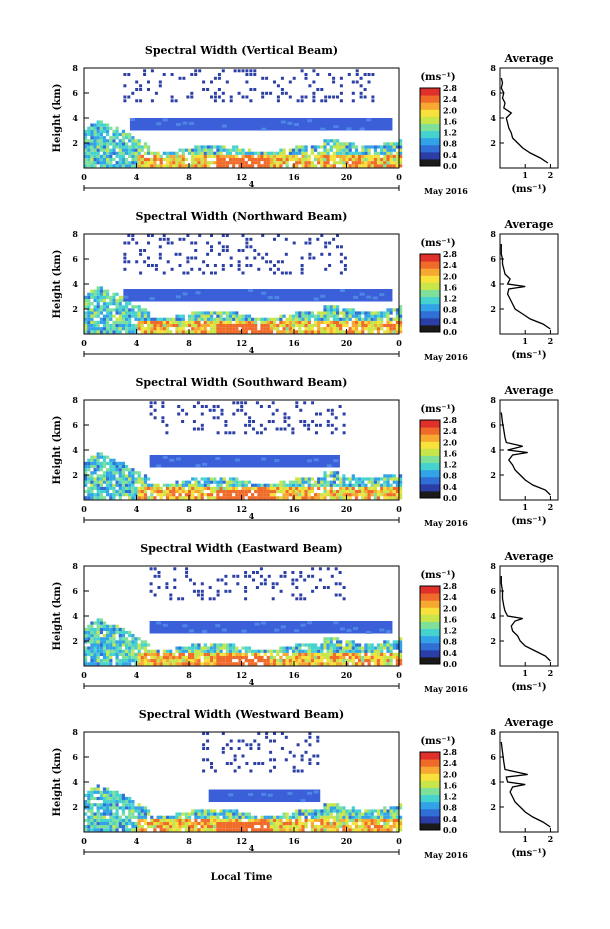 This screenshot has width=610, height=929. What do you see at coordinates (198, 466) in the screenshot?
I see `cloud-layer-cell` at bounding box center [198, 466].